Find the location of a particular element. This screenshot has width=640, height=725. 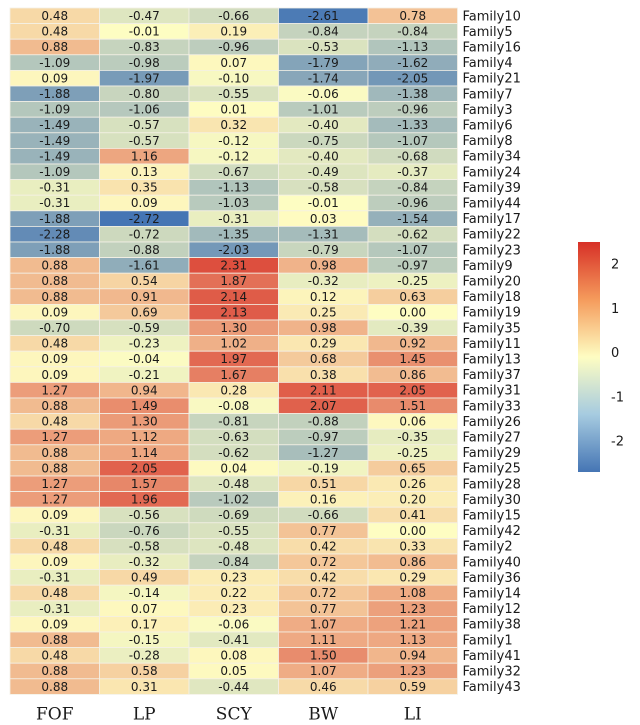

cell-value-label: 1.67 is located at coordinates (233, 375).